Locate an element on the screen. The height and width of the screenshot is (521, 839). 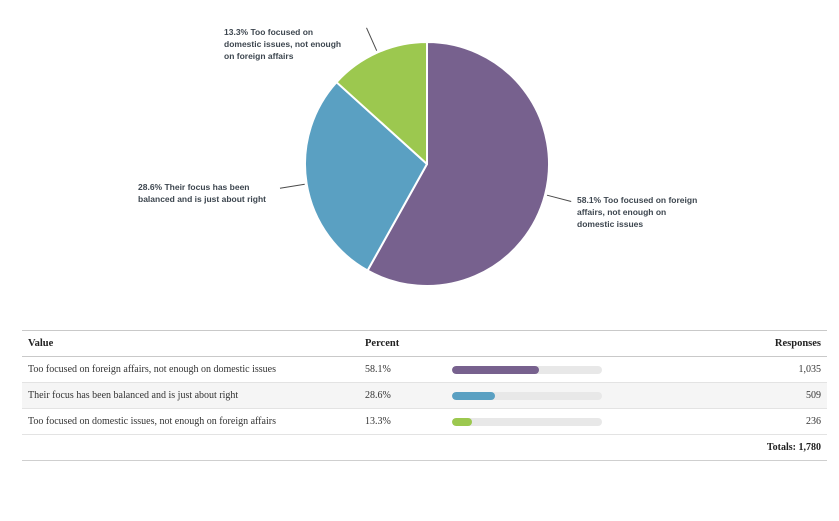
cell-percent: 28.6% is located at coordinates (402, 395).